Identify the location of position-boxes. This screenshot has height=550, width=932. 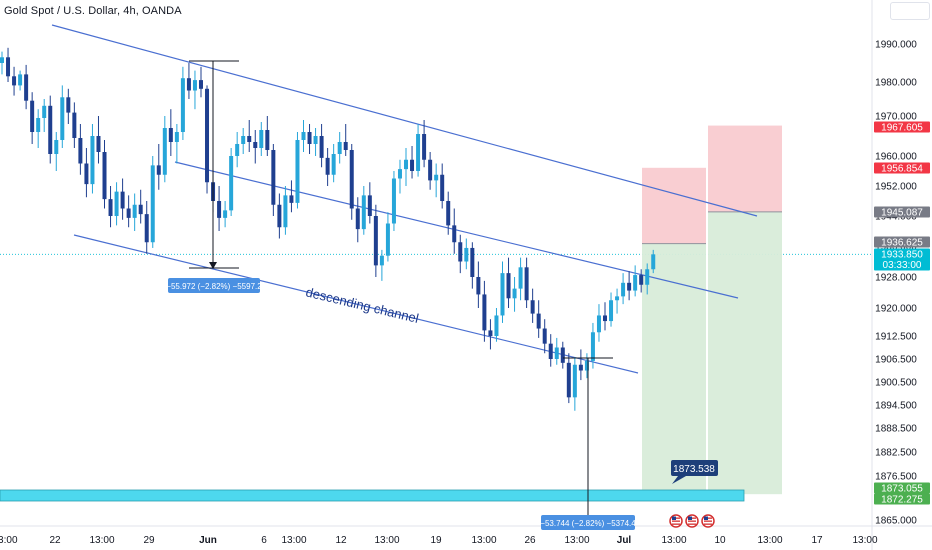
(712, 310).